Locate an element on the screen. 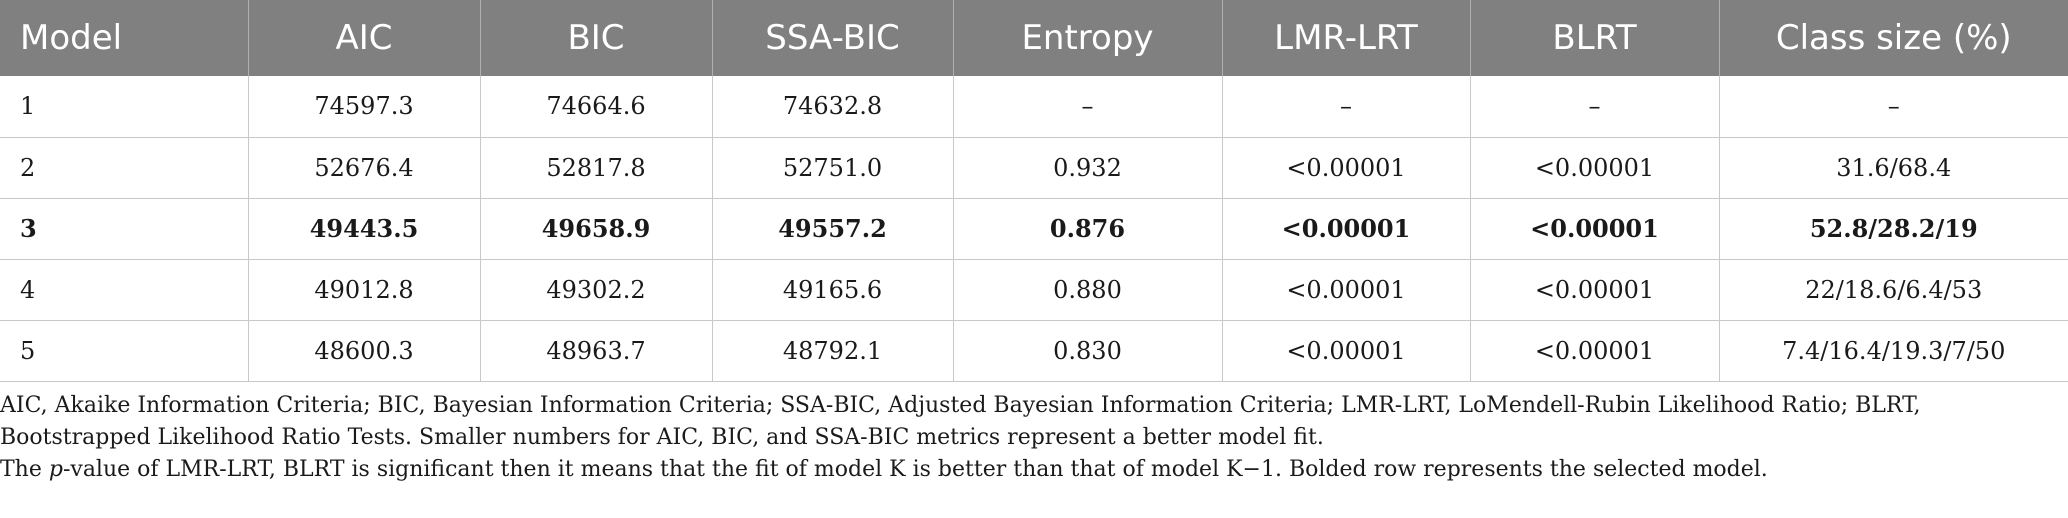 The height and width of the screenshot is (518, 2068). cell-bic: 74664.6 is located at coordinates (595, 107).